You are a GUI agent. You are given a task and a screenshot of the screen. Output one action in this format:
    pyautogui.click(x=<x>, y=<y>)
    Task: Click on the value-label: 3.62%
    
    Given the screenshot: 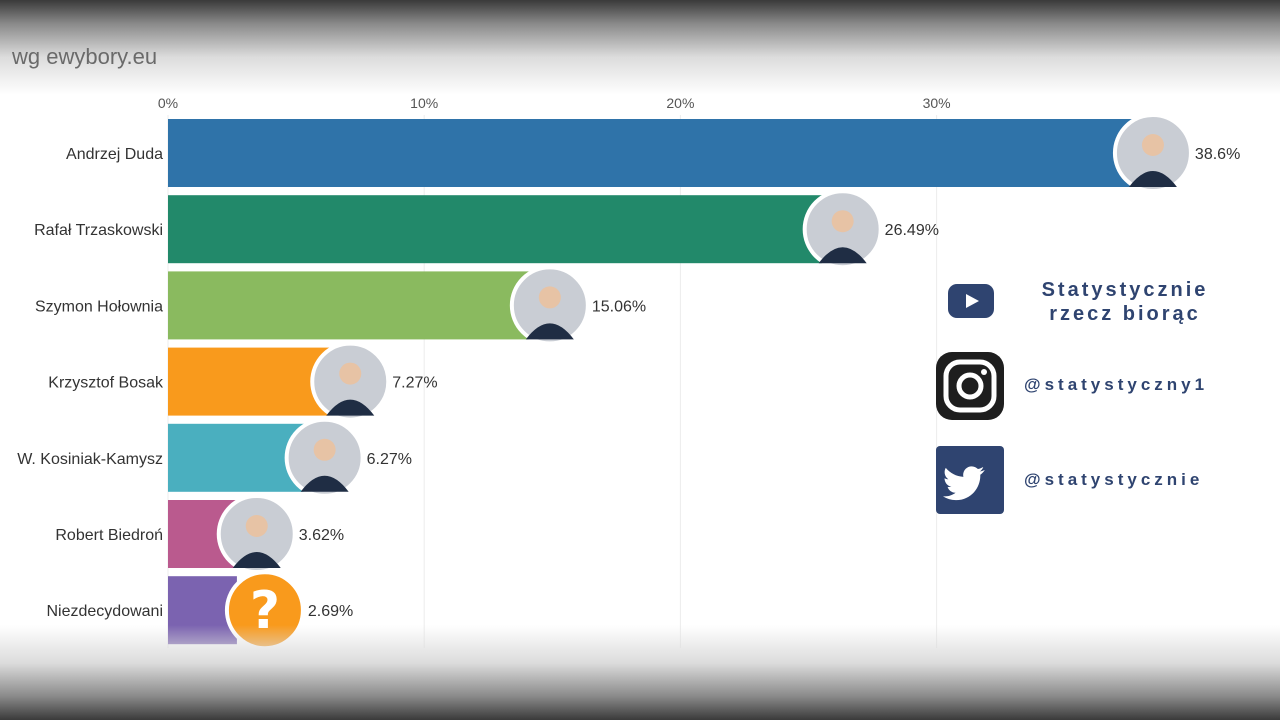 What is the action you would take?
    pyautogui.click(x=321, y=535)
    